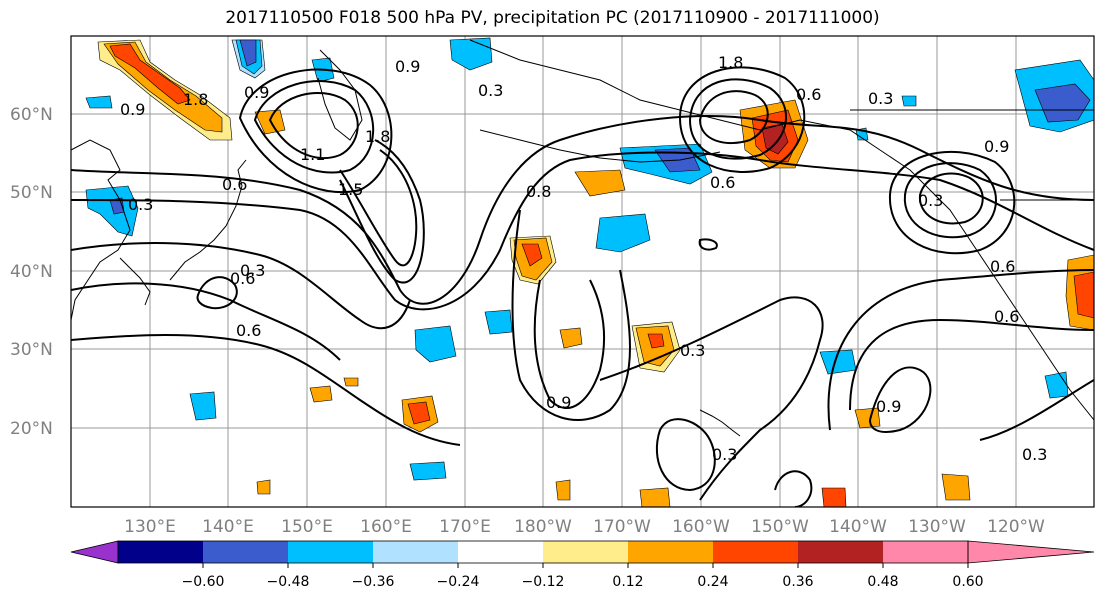  Describe the element at coordinates (1031, 552) in the screenshot. I see `colorbar-extend-max` at that location.